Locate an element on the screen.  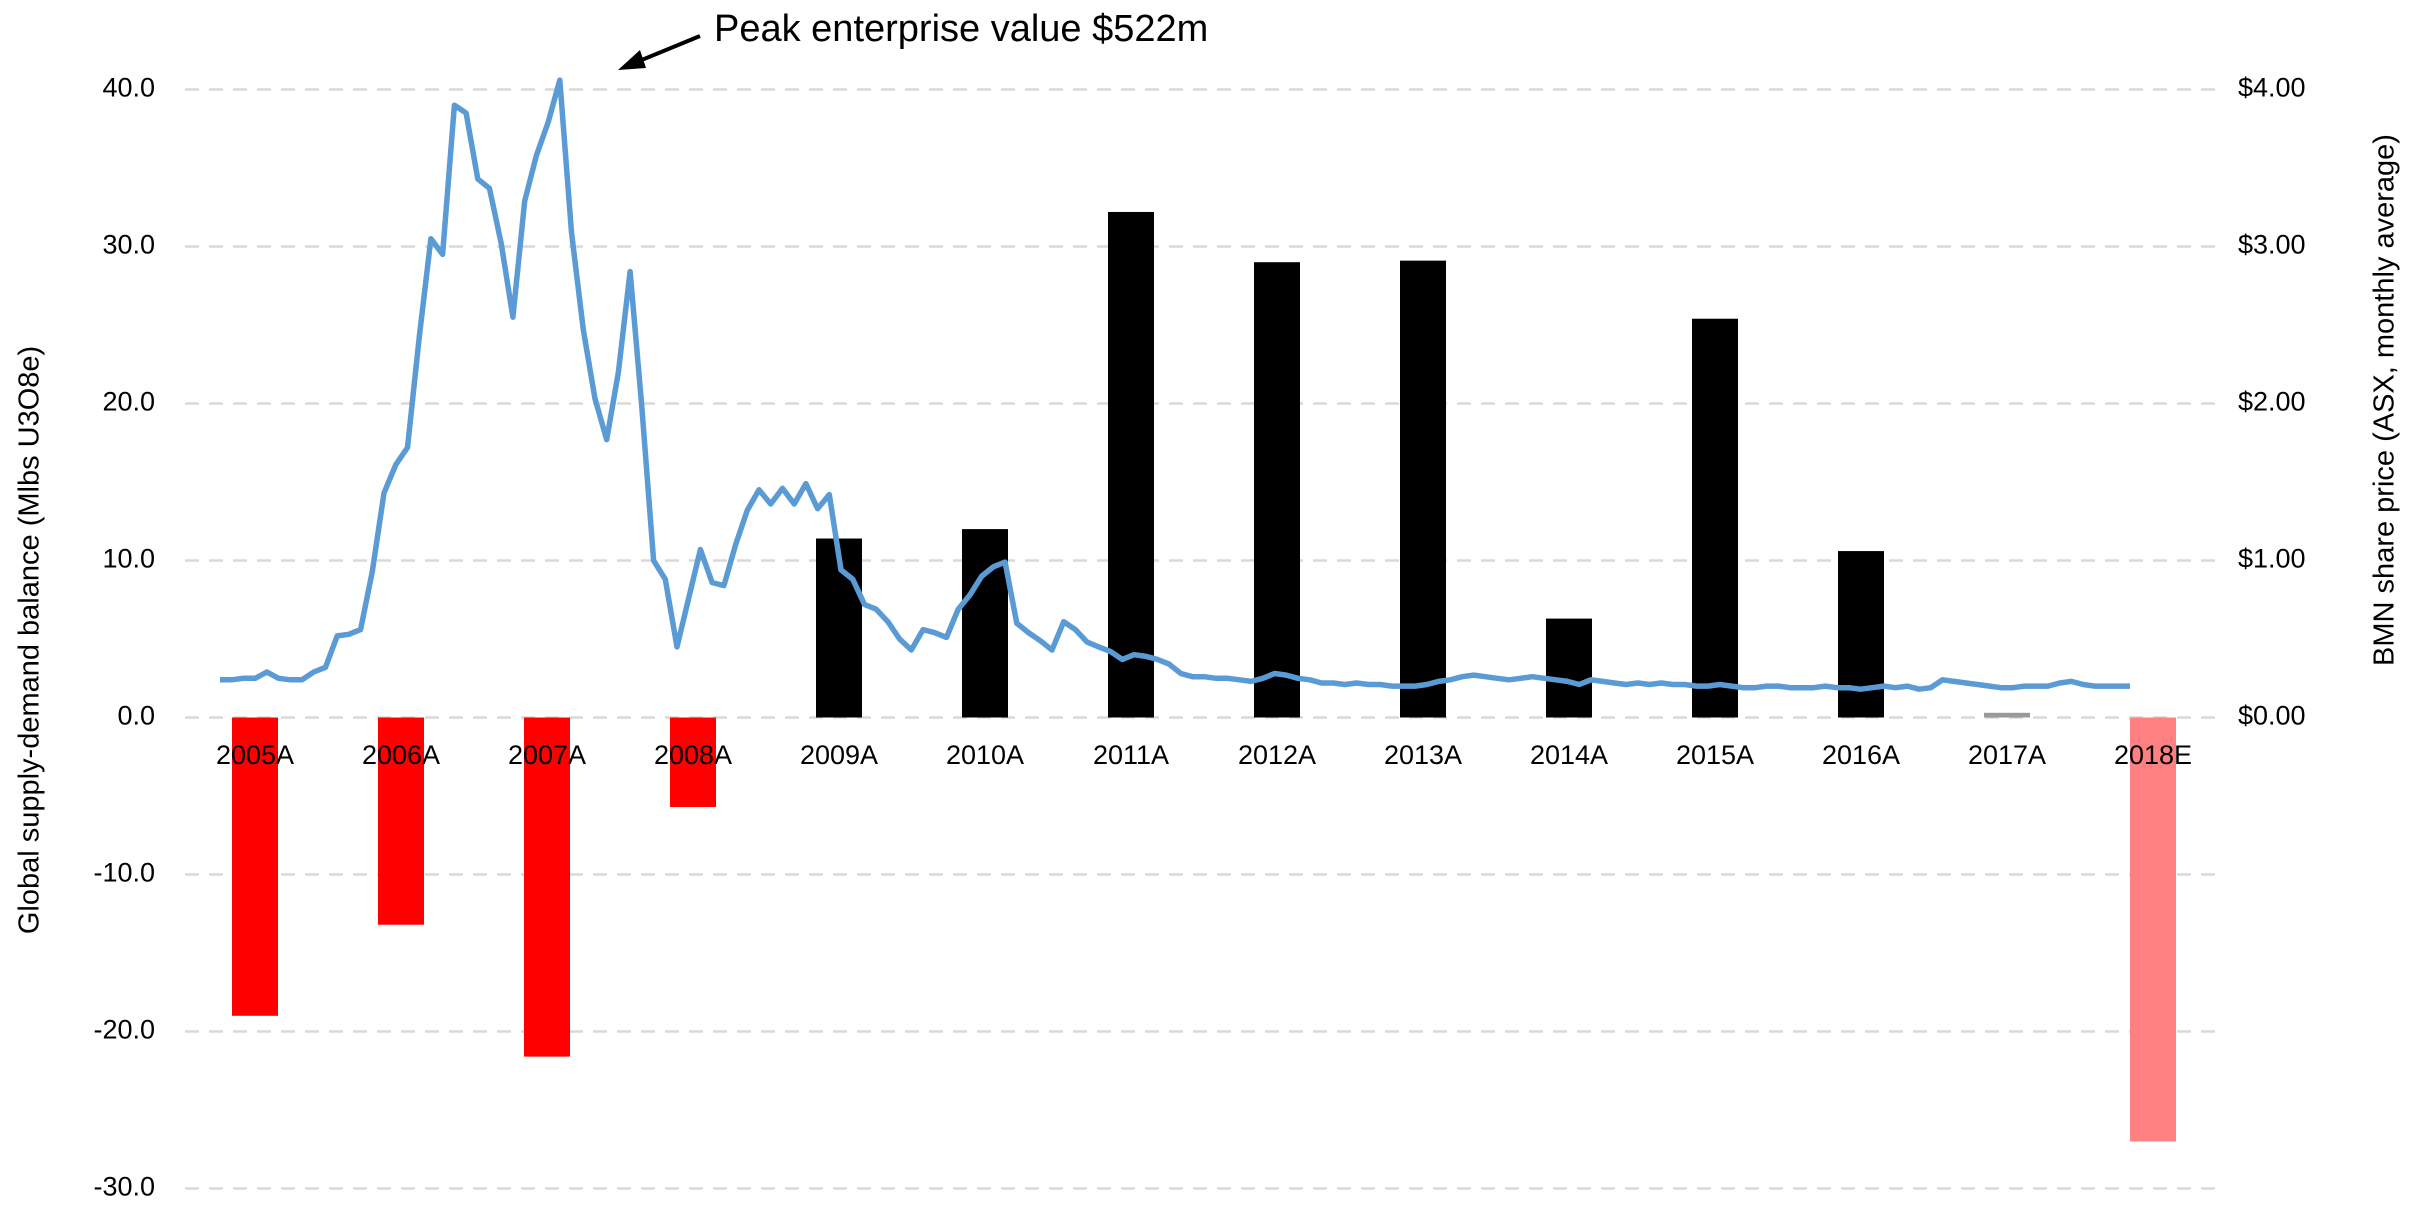
y-tick-label: 0.0 is located at coordinates (136, 716).